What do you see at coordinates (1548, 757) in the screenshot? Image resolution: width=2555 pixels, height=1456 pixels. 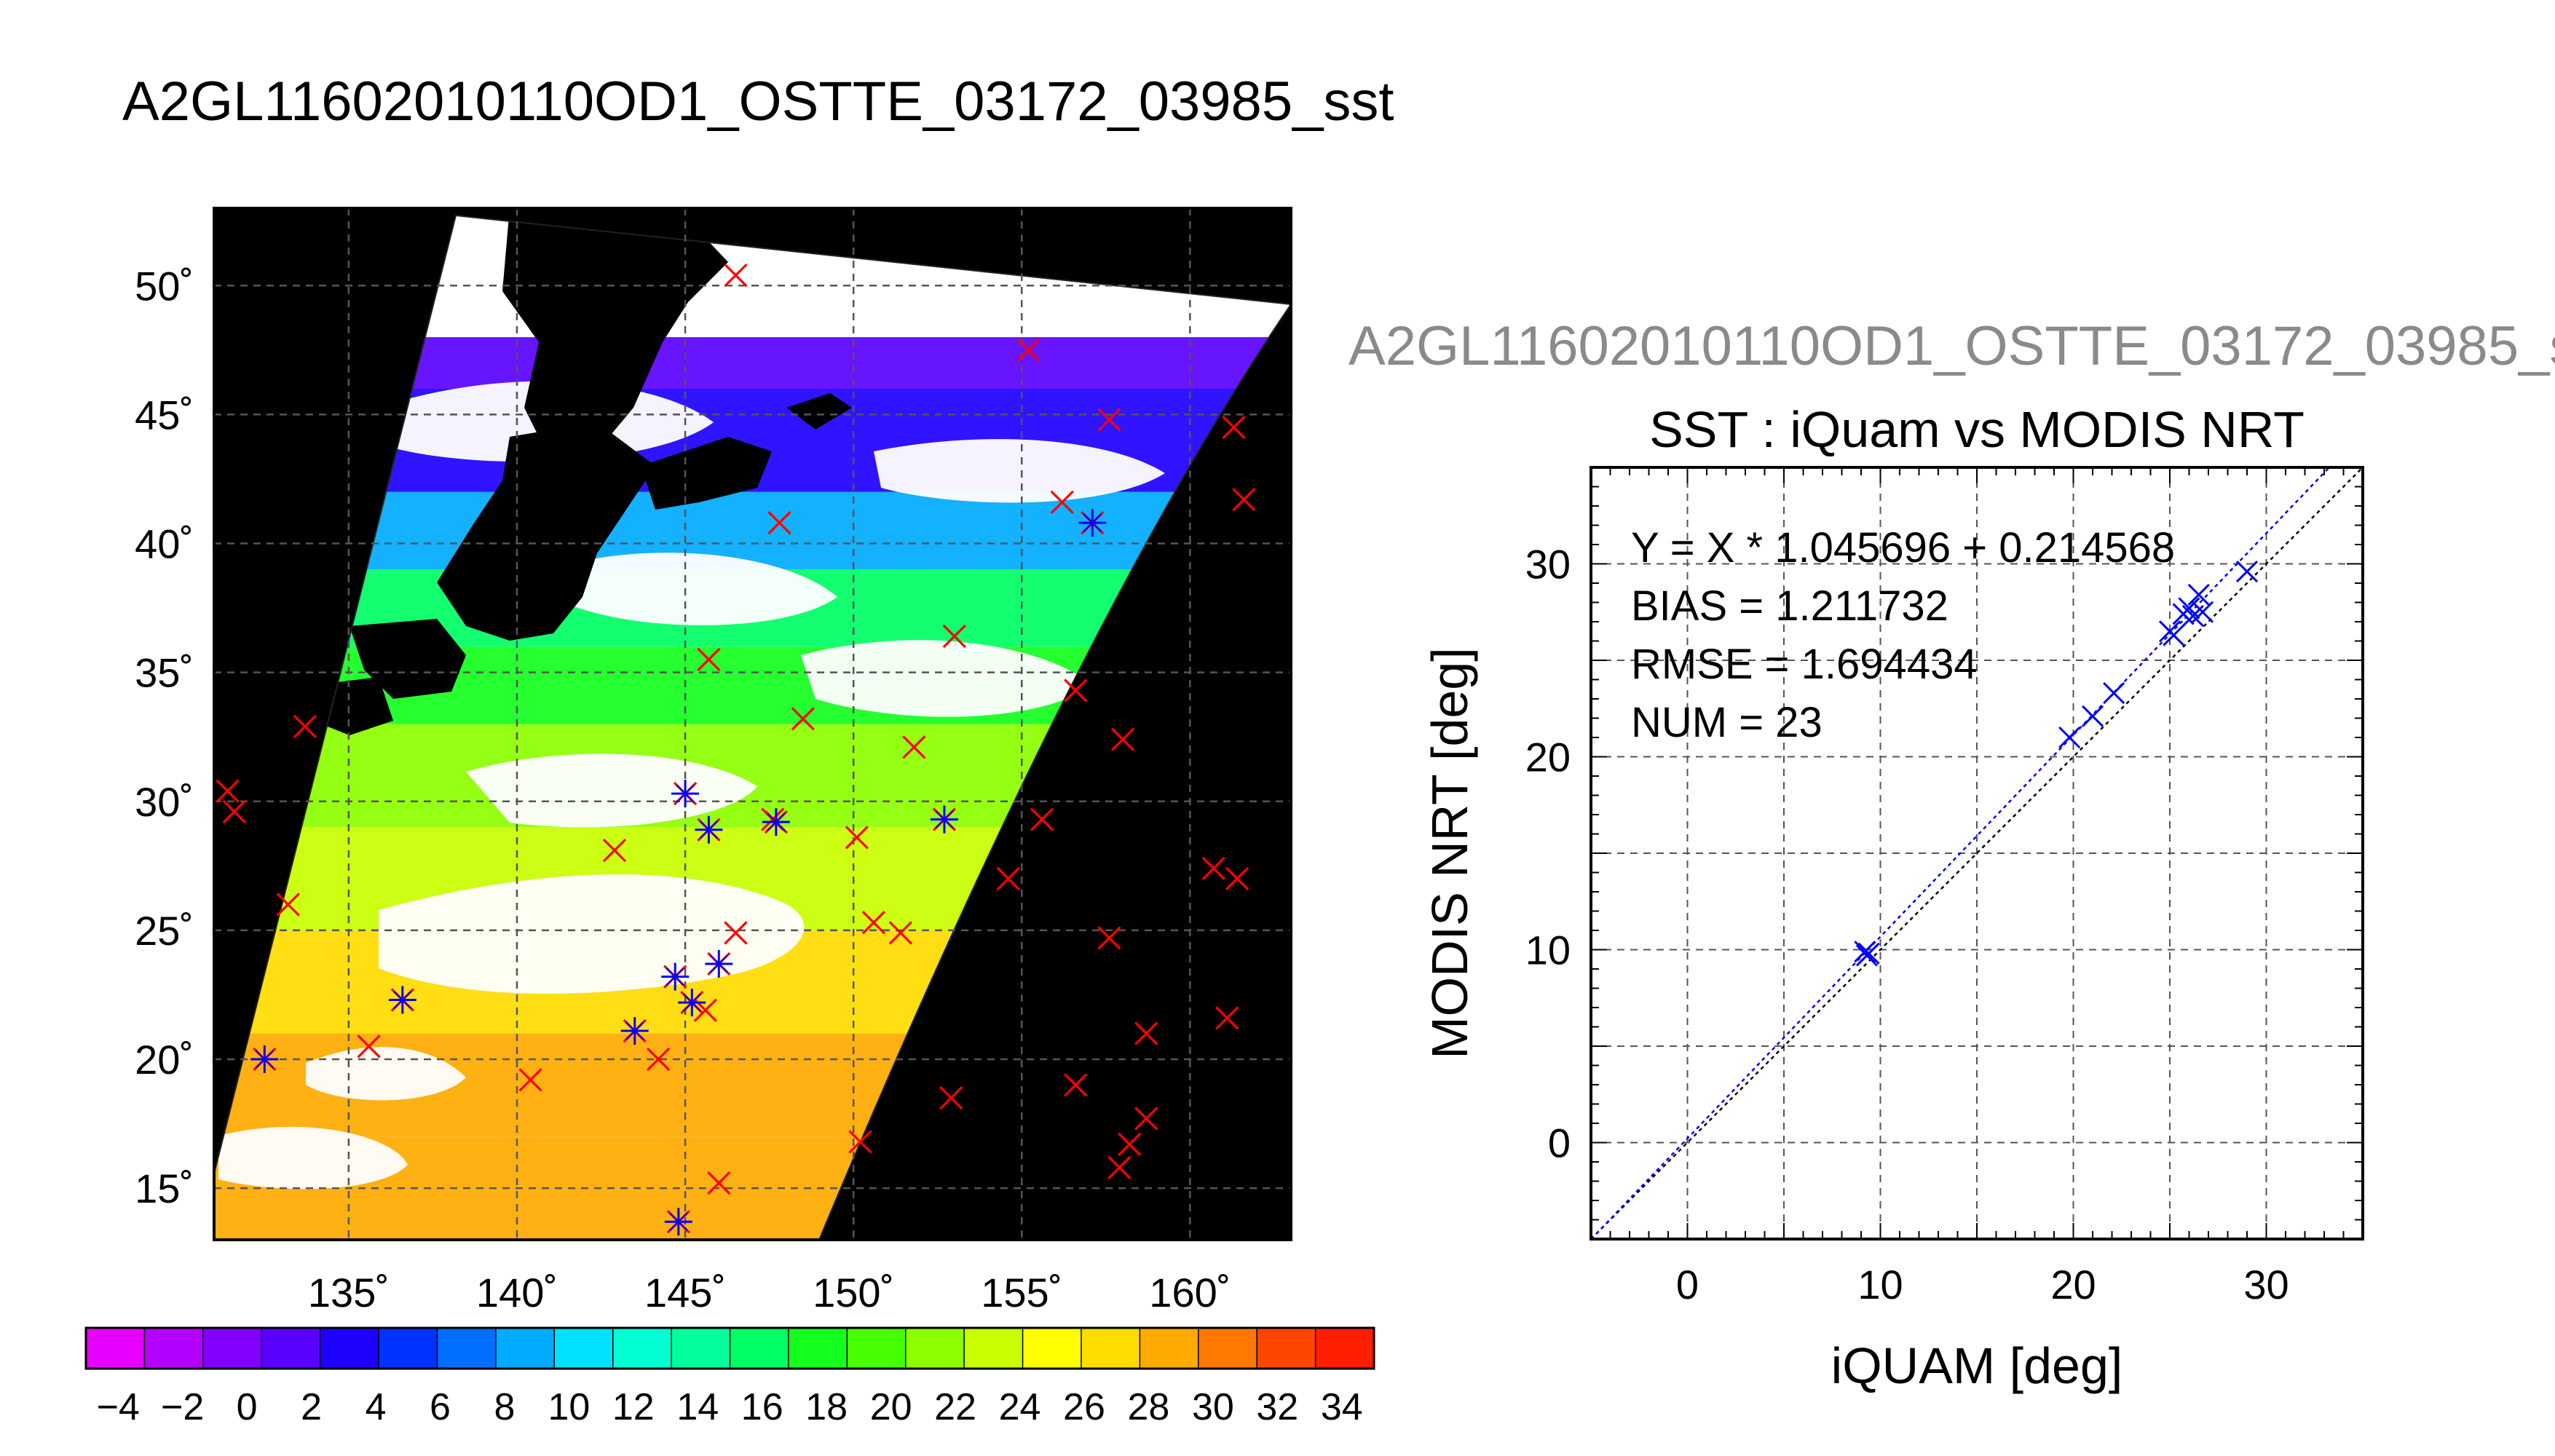 I see `scatter-y-tick-label: 20` at bounding box center [1548, 757].